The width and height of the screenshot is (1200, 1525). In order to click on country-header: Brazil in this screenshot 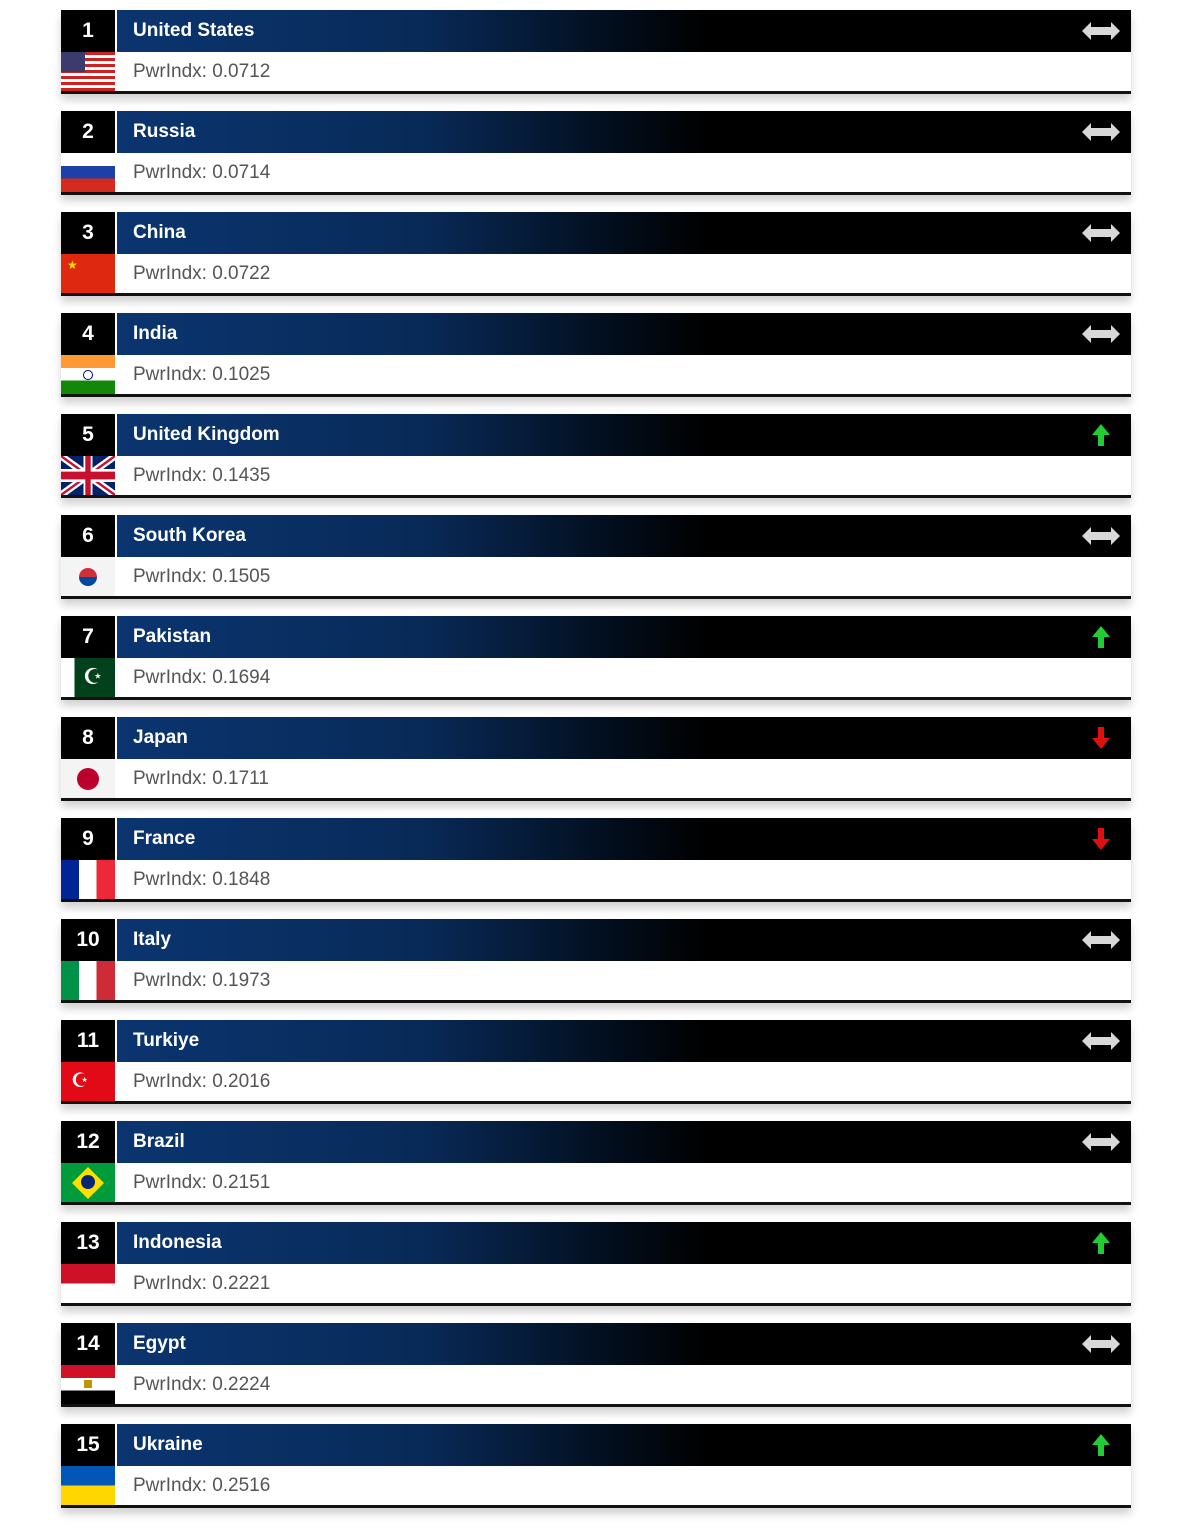, I will do `click(623, 1142)`.